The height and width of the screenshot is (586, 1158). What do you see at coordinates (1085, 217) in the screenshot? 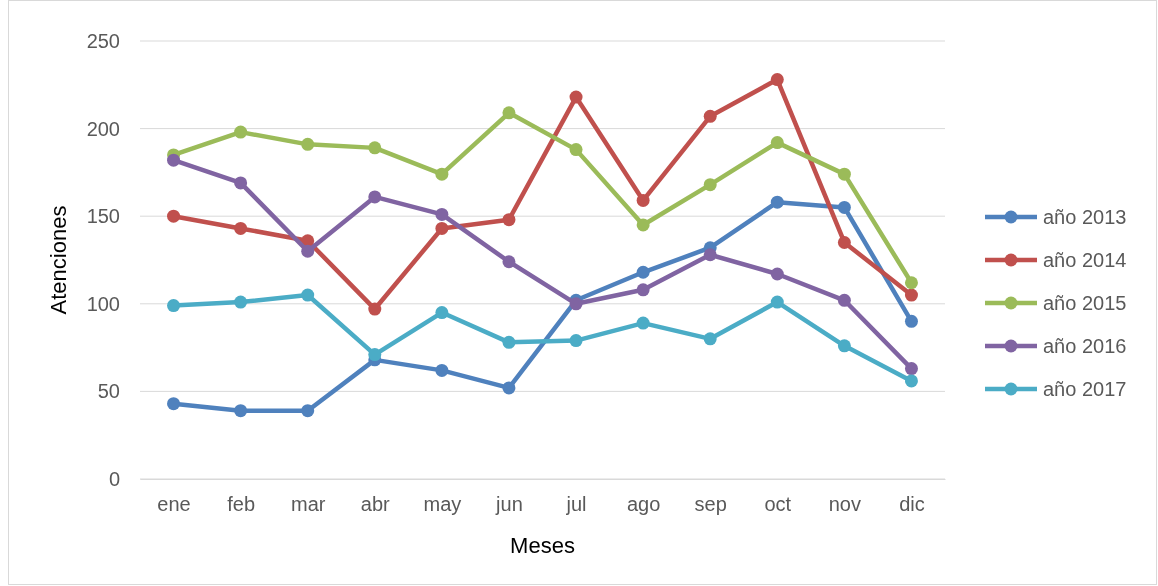
I see `legend-label: año 2013` at bounding box center [1085, 217].